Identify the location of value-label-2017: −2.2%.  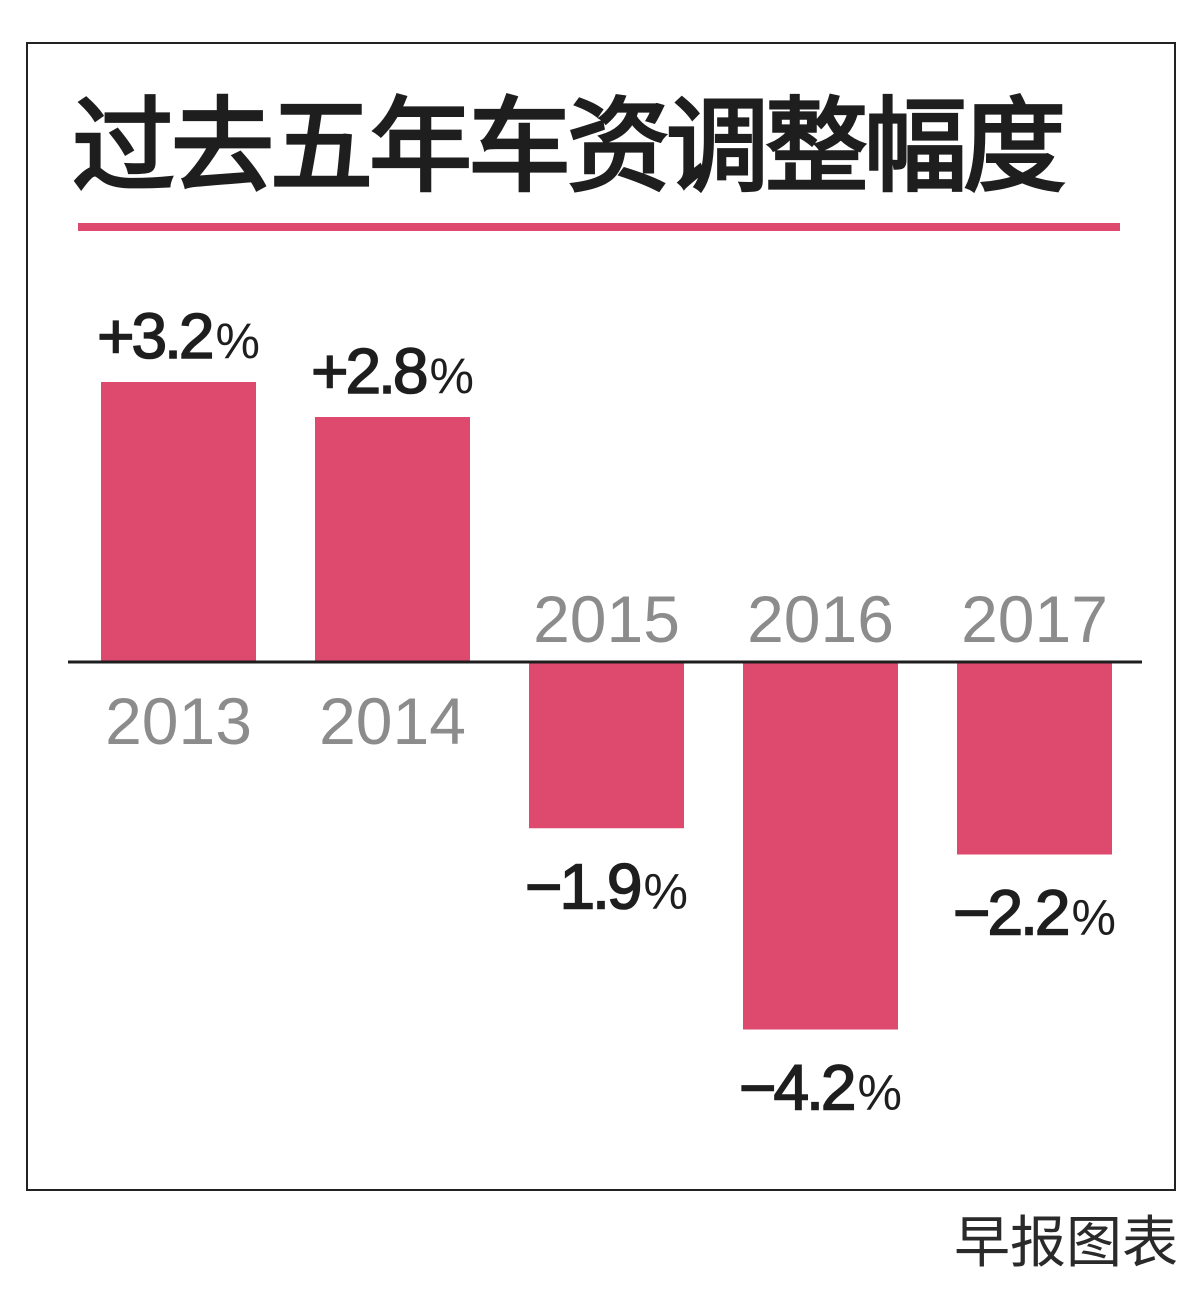
(1034, 913).